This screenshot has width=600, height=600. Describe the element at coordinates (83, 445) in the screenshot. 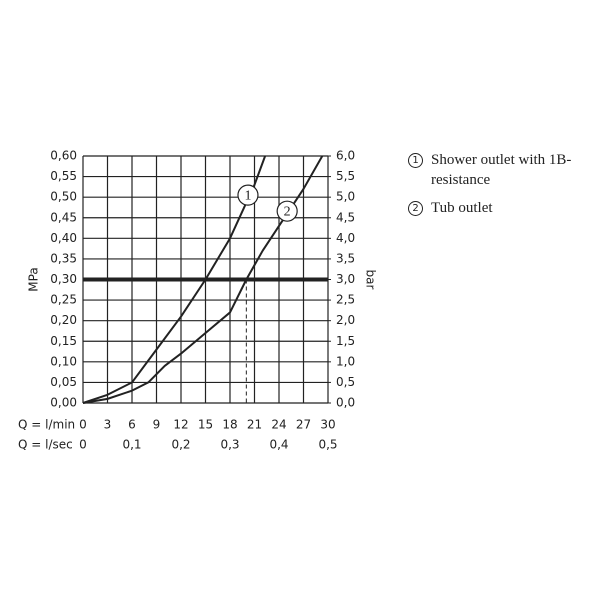

I see `x2-tick-label: 0` at that location.